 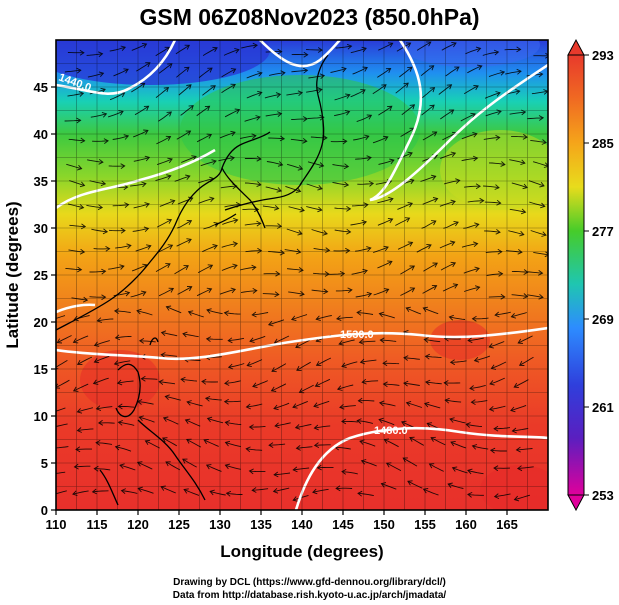 I want to click on y-tick-label: 20, so click(x=41, y=322).